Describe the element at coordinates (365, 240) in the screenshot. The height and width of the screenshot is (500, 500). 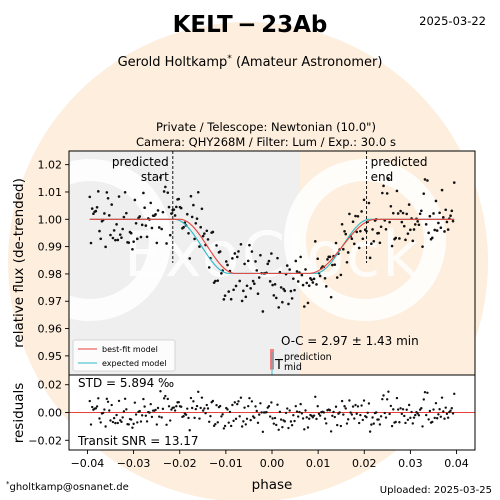
I see `watermark-ring-right` at that location.